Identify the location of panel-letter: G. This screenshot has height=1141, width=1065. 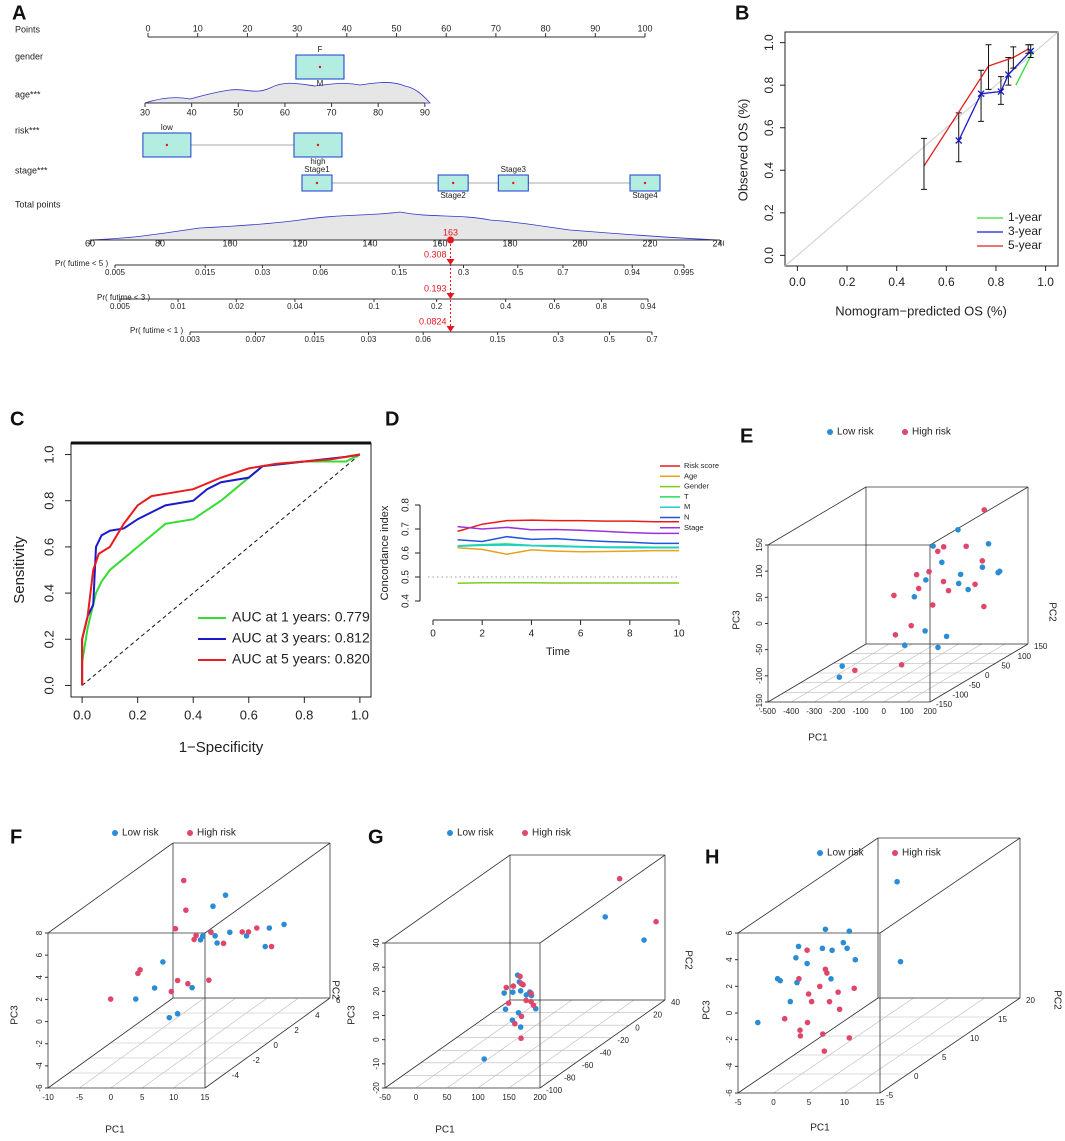
(376, 837).